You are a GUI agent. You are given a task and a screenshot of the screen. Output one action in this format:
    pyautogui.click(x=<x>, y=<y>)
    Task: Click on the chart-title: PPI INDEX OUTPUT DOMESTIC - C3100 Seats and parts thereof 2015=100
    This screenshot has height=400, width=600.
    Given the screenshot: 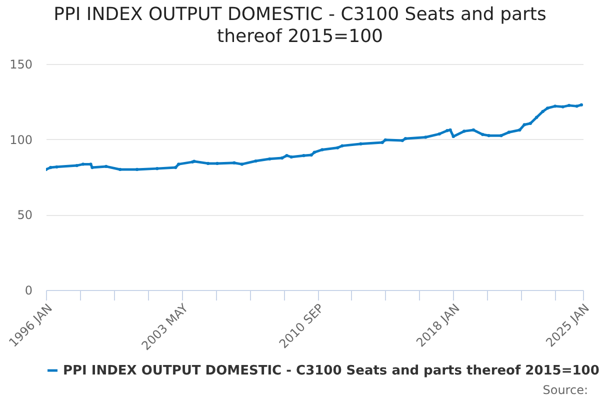 What is the action you would take?
    pyautogui.click(x=300, y=26)
    